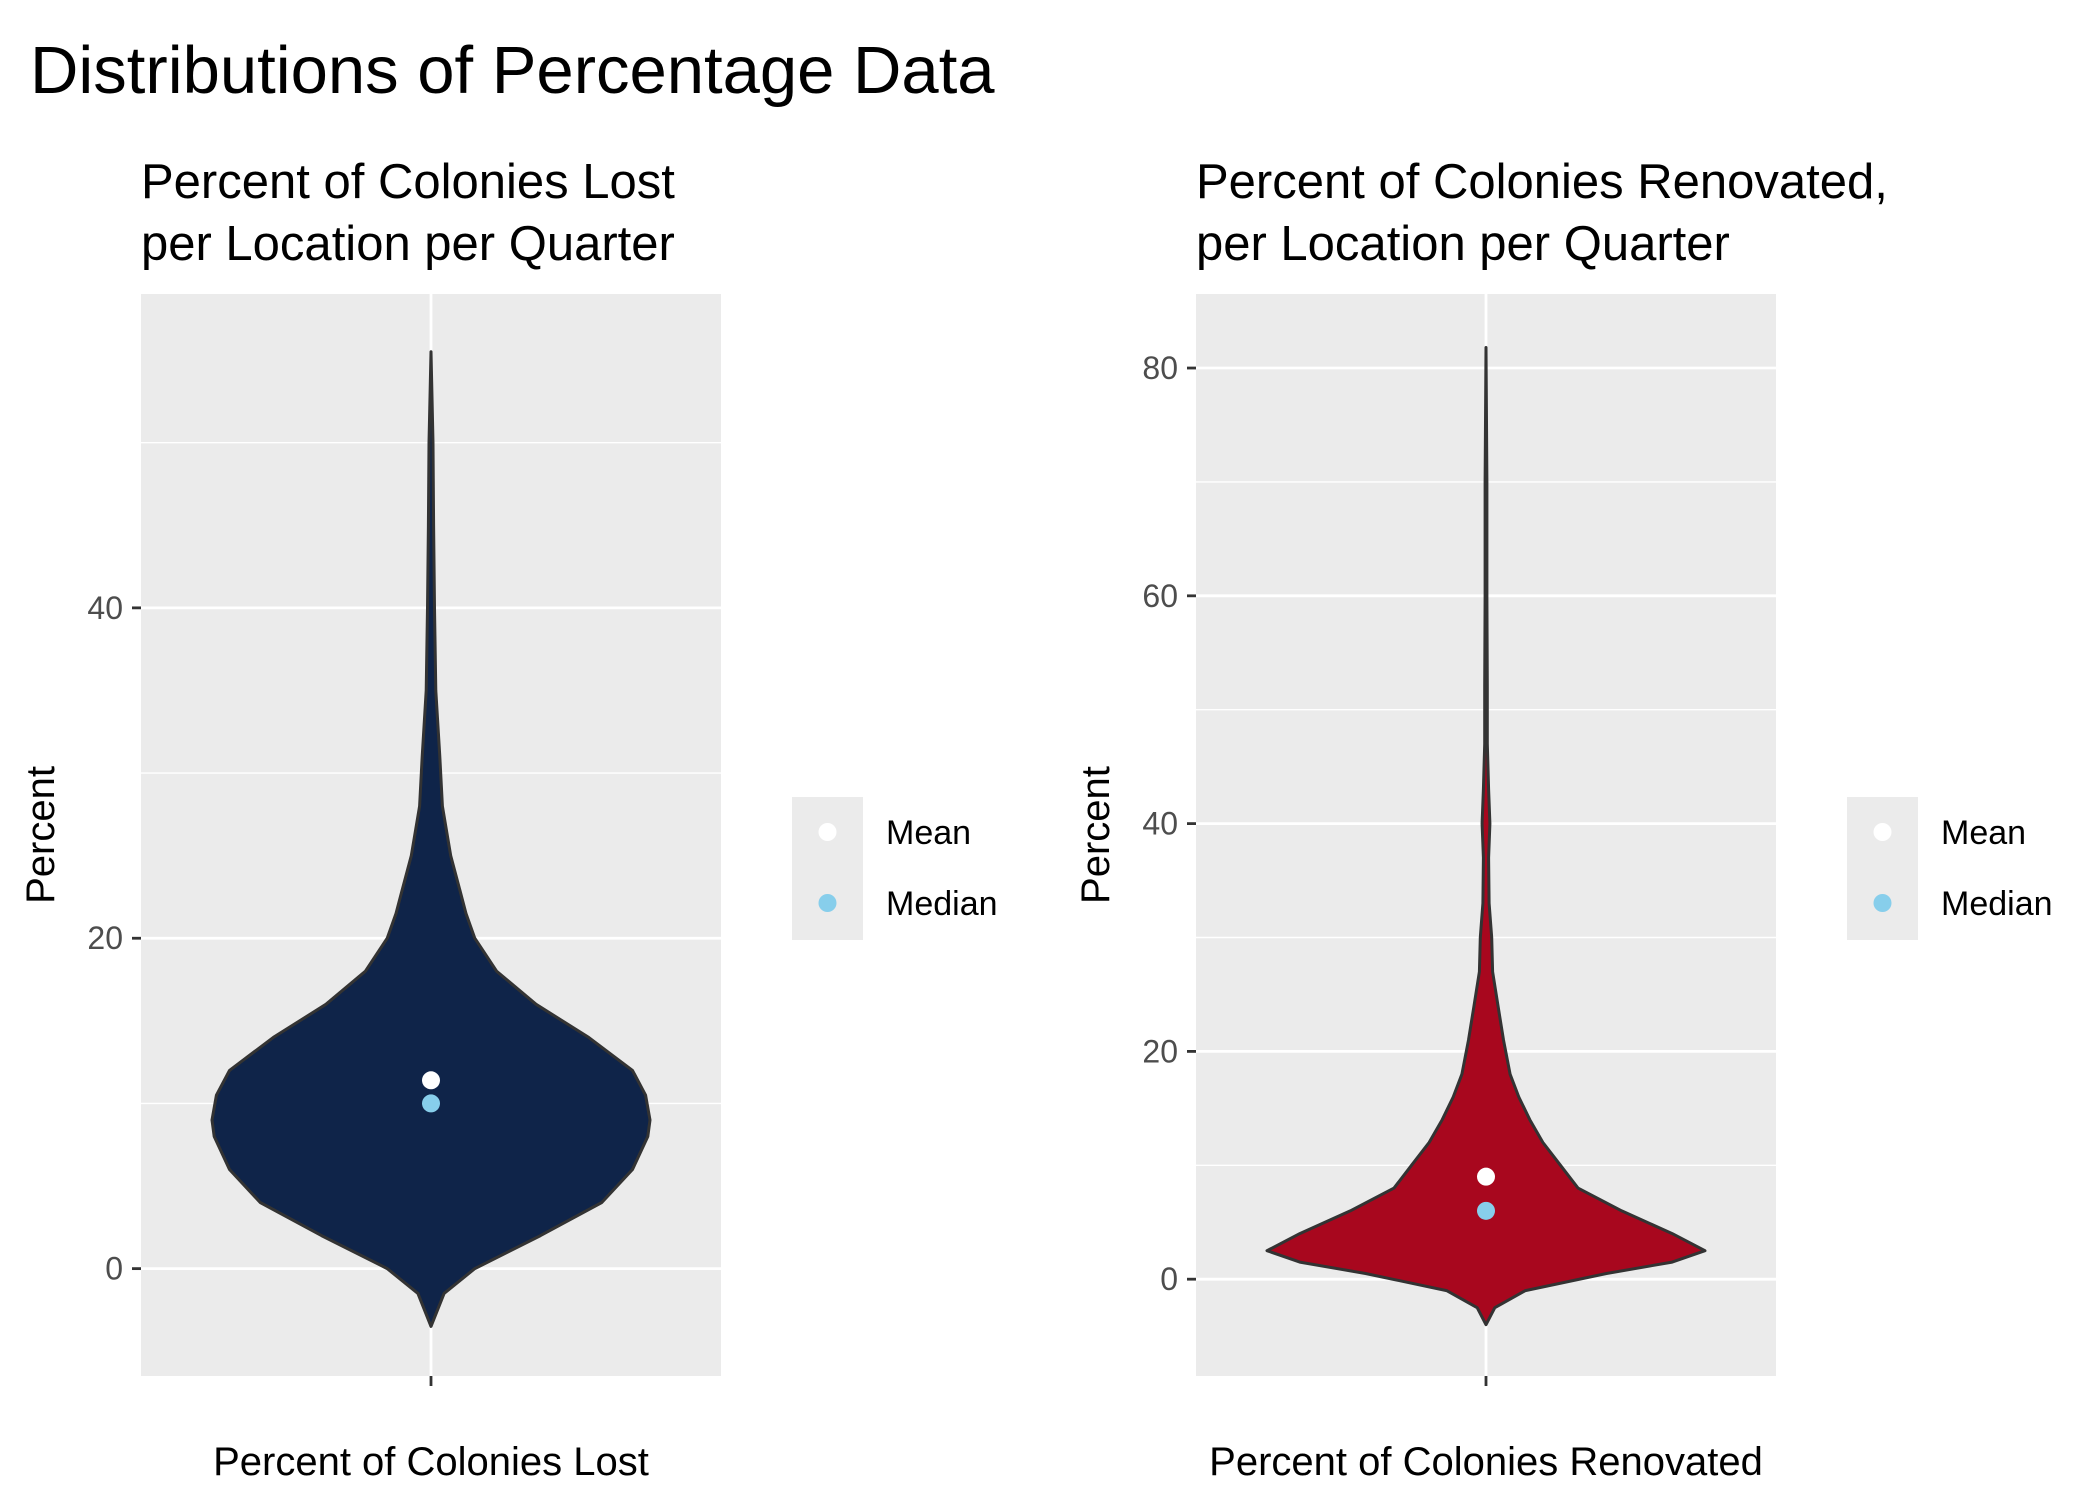 Image resolution: width=2100 pixels, height=1500 pixels. What do you see at coordinates (1160, 368) in the screenshot?
I see `y-tick-label: 80` at bounding box center [1160, 368].